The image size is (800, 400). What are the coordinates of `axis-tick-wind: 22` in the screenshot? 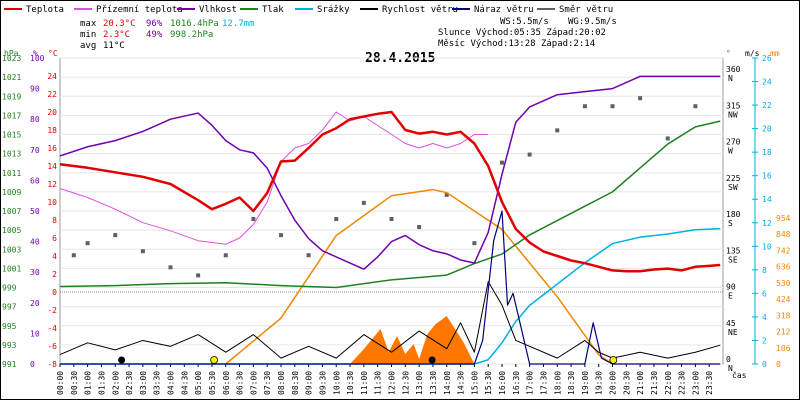 It's located at (767, 105).